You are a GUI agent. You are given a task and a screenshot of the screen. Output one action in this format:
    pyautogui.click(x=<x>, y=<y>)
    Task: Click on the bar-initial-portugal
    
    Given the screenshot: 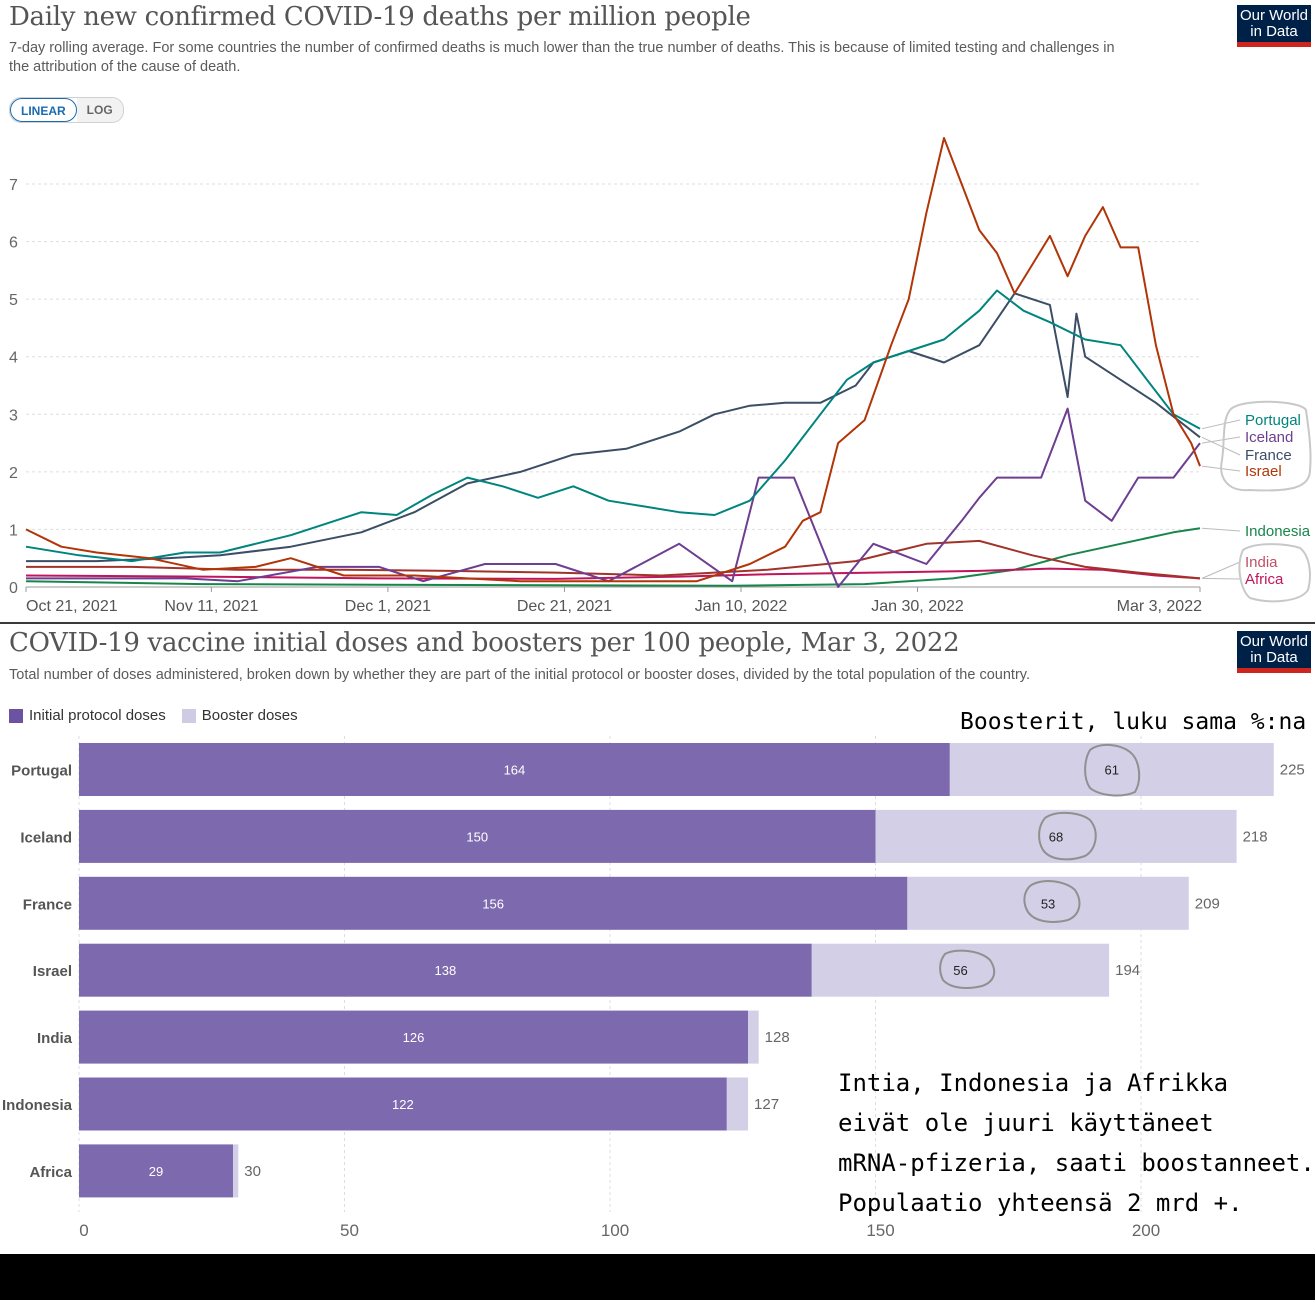 What is the action you would take?
    pyautogui.click(x=514, y=769)
    